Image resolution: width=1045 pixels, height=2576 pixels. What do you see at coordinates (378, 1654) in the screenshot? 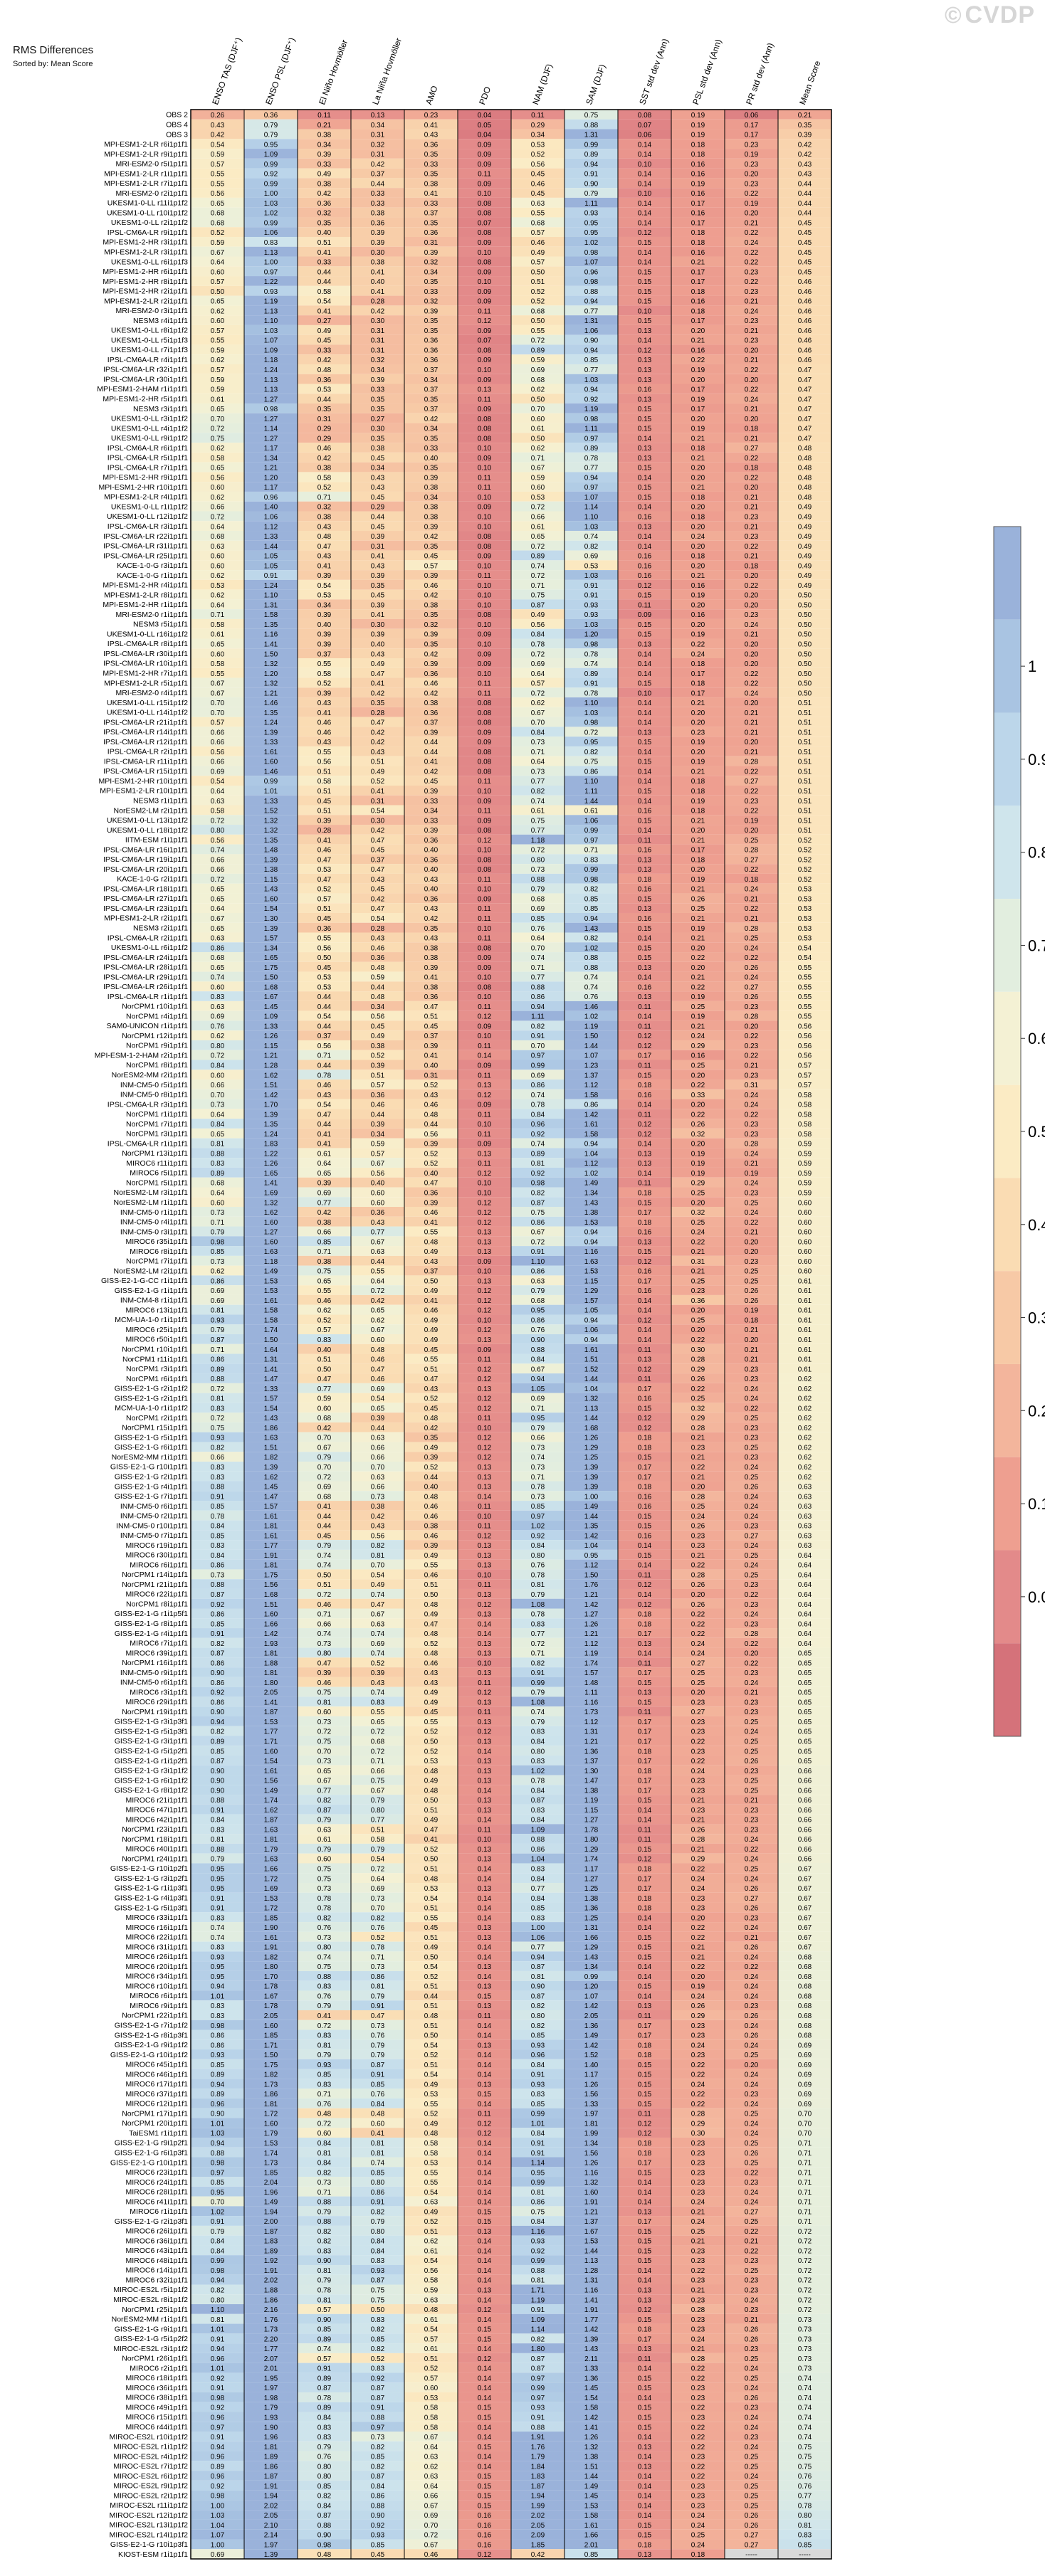
I see `cell-value: 0.74` at bounding box center [378, 1654].